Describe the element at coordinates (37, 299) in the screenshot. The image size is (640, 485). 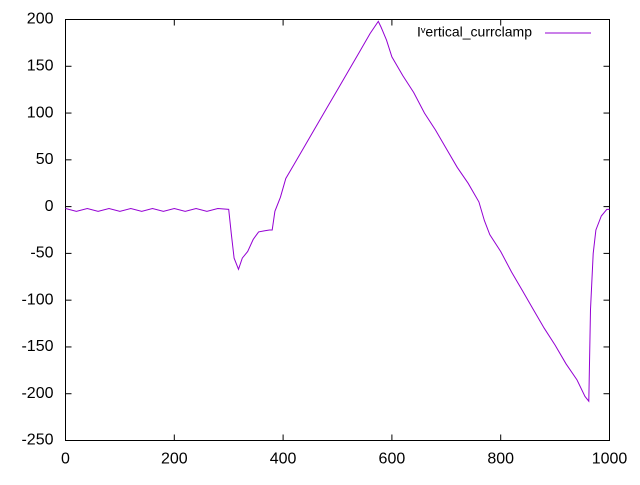
I see `y-tick-label: -100` at that location.